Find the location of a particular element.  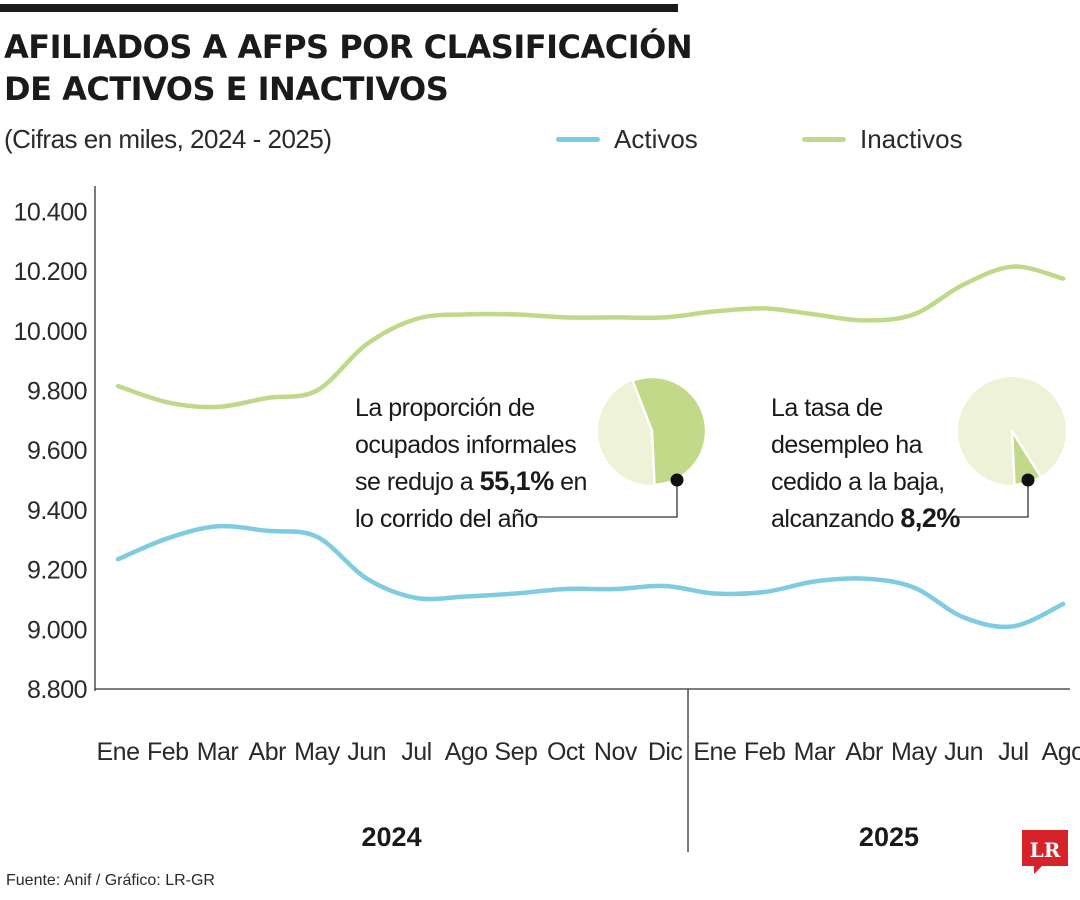

y-tick-label: 9.200 is located at coordinates (57, 571).